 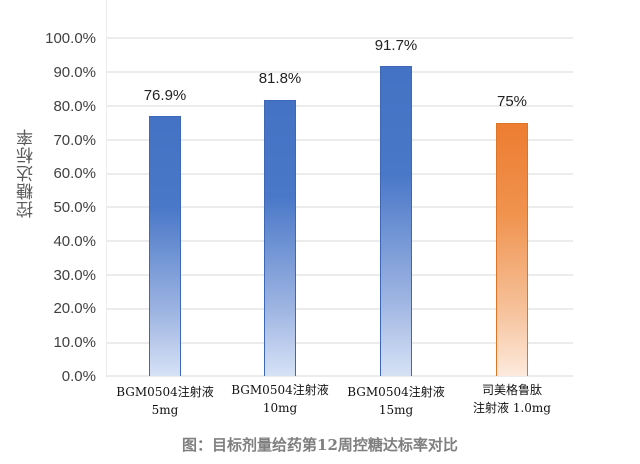 What do you see at coordinates (512, 399) in the screenshot?
I see `x-category-label: 司美格鲁肽 注射液 1.0mg` at bounding box center [512, 399].